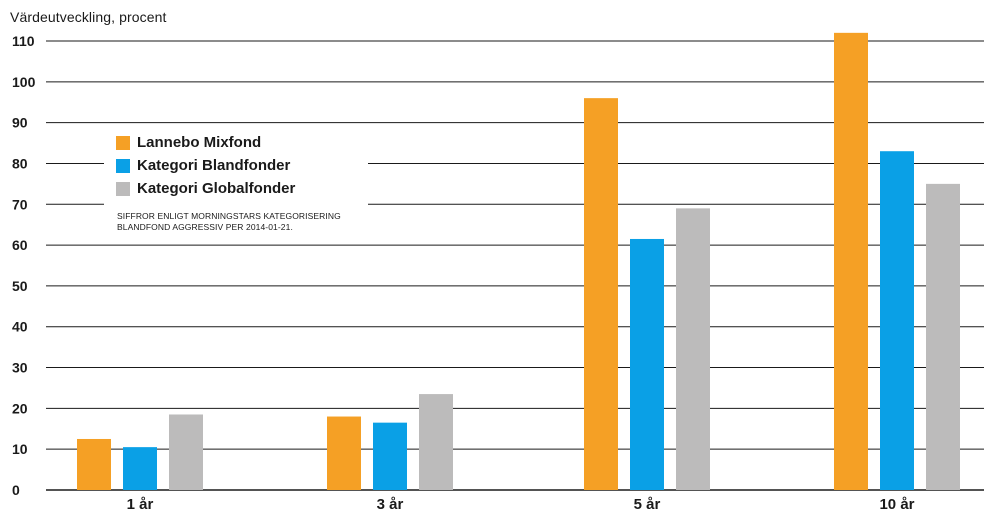 The width and height of the screenshot is (992, 515). I want to click on y-axis-title: Värdeutveckling, procent, so click(88, 17).